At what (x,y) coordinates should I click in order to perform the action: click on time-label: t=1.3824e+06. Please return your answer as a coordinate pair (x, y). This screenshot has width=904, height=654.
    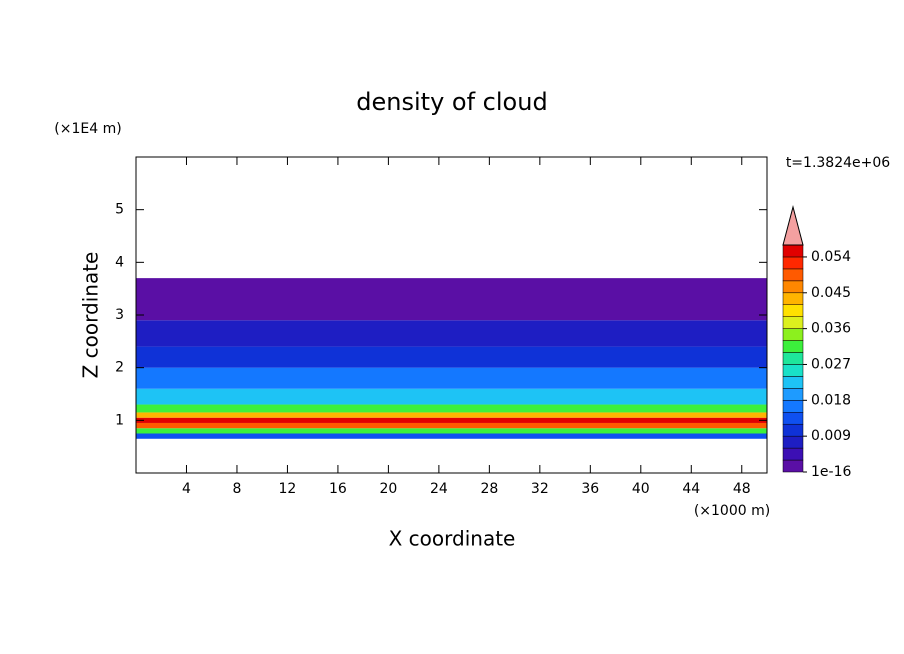
    Looking at the image, I should click on (838, 163).